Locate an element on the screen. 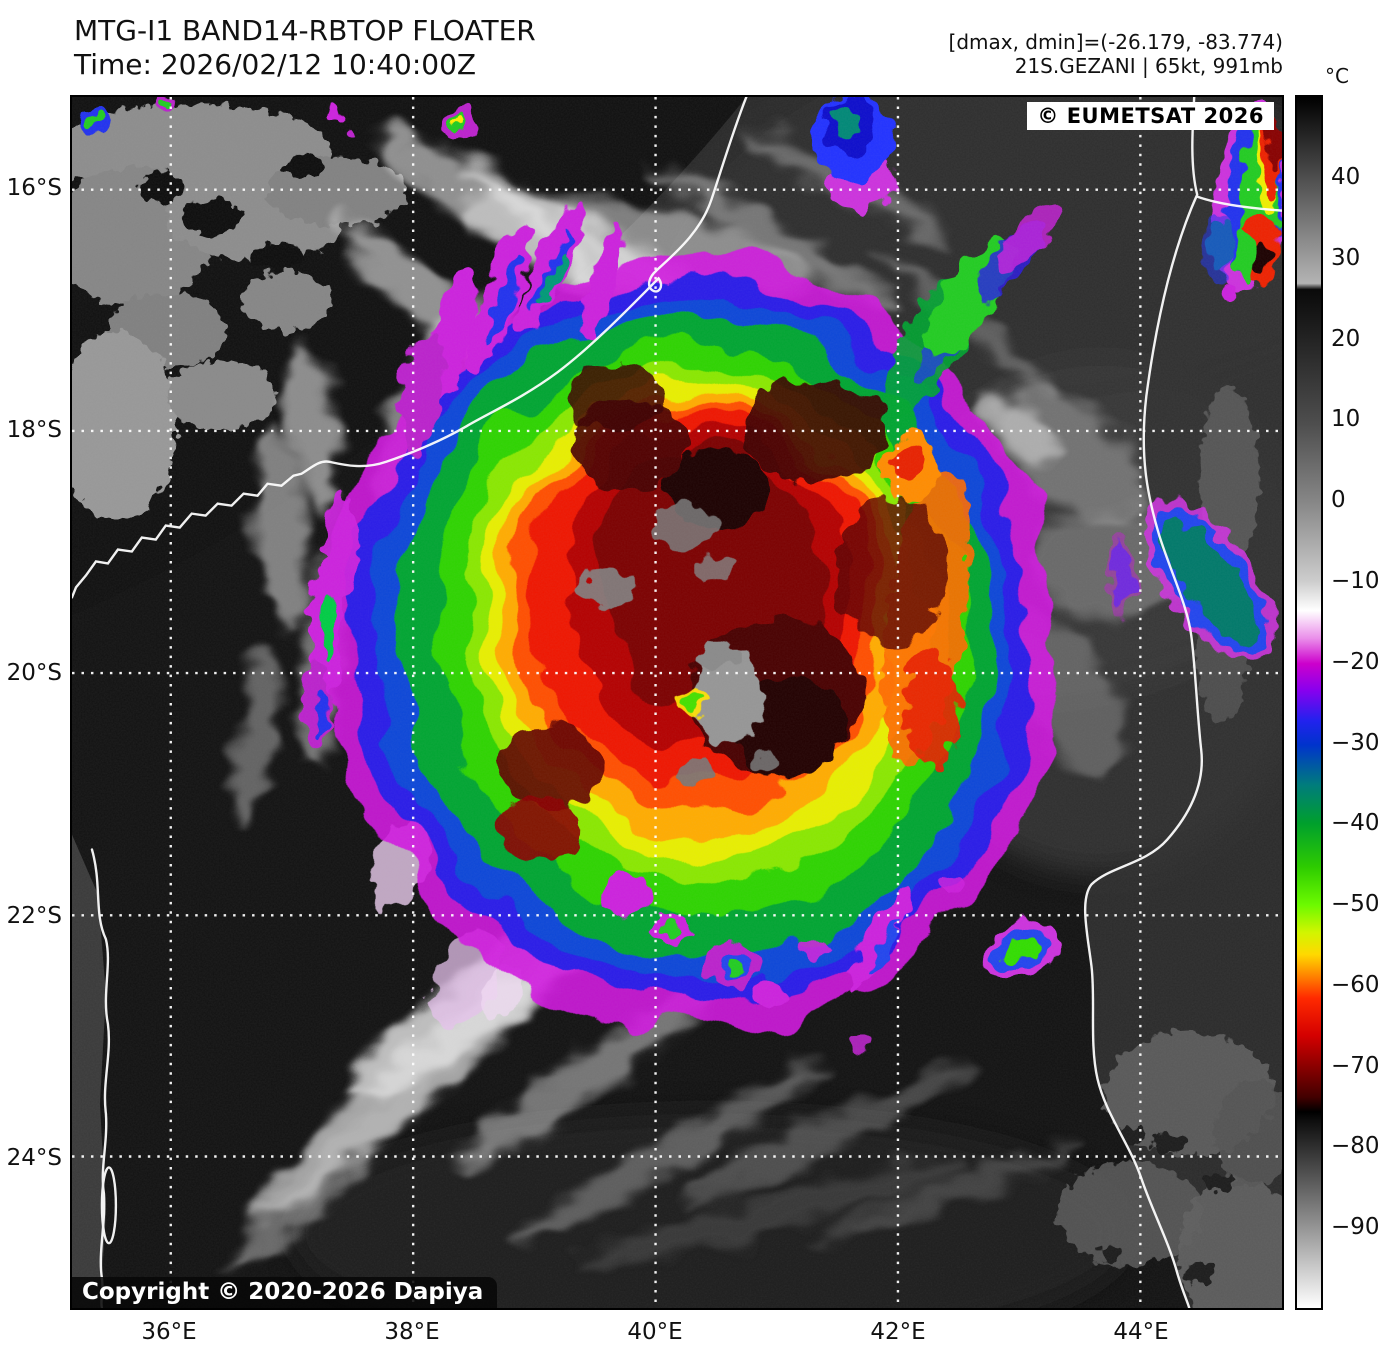 The height and width of the screenshot is (1359, 1388). colorbar-tick: 40 is located at coordinates (1346, 177).